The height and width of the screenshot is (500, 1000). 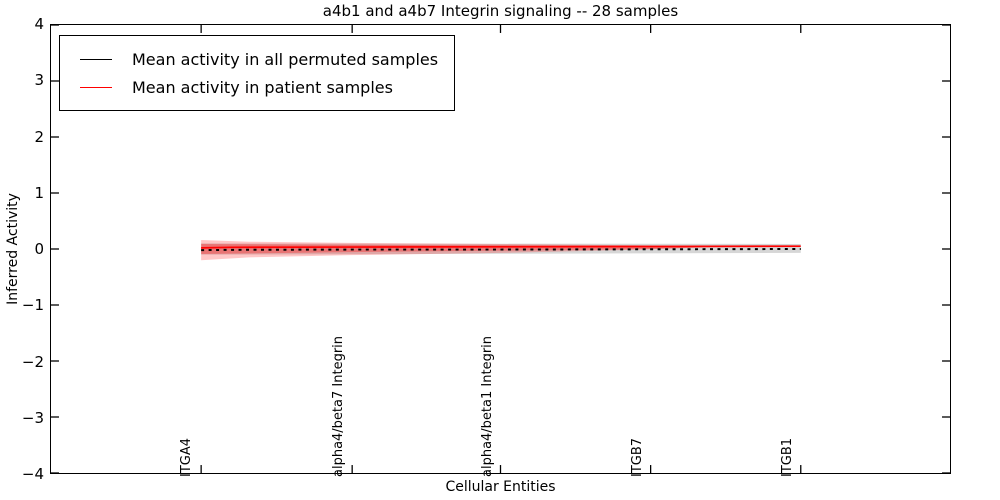 What do you see at coordinates (187, 457) in the screenshot?
I see `x-tick-label: ITGA4` at bounding box center [187, 457].